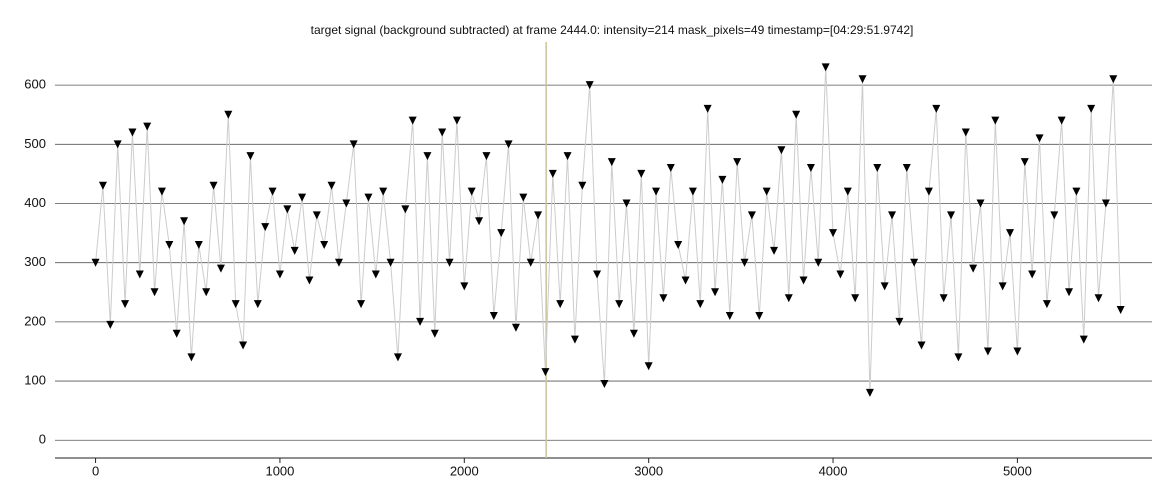 This screenshot has height=496, width=1152. I want to click on x-tick-label: 1000, so click(279, 470).